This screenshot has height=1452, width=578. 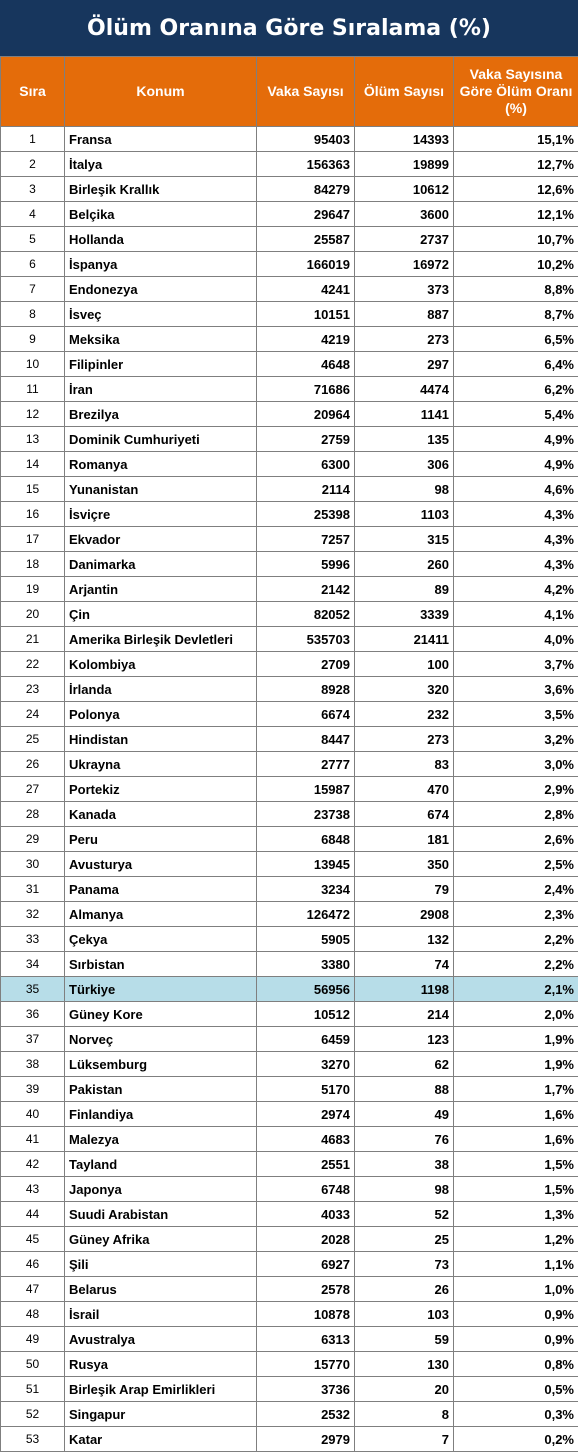 What do you see at coordinates (289, 1189) in the screenshot?
I see `table-row: 43 Japonya 6748 98 1,5%` at bounding box center [289, 1189].